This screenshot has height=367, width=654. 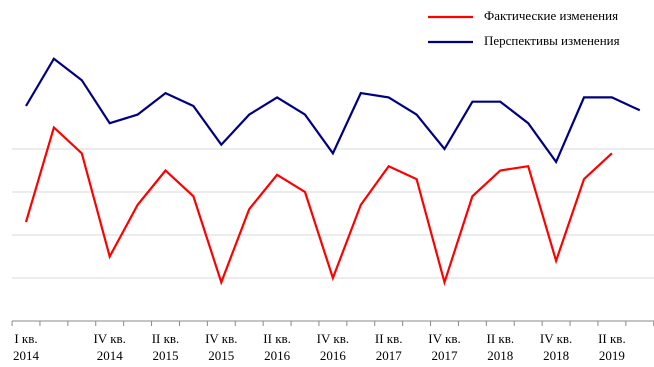 What do you see at coordinates (277, 347) in the screenshot?
I see `x-tick-label: II кв. 2016` at bounding box center [277, 347].